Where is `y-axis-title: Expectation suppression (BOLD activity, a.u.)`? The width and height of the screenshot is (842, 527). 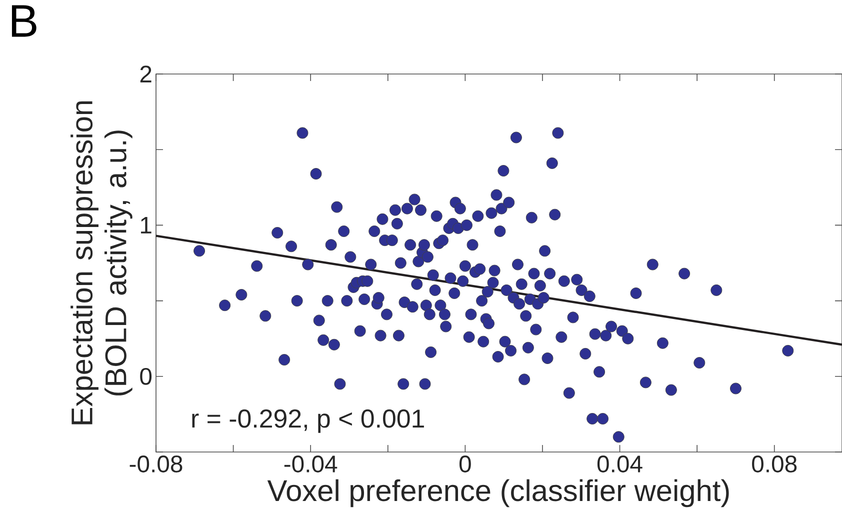 y-axis-title: Expectation suppression (BOLD activity, a.u.) is located at coordinates (101, 262).